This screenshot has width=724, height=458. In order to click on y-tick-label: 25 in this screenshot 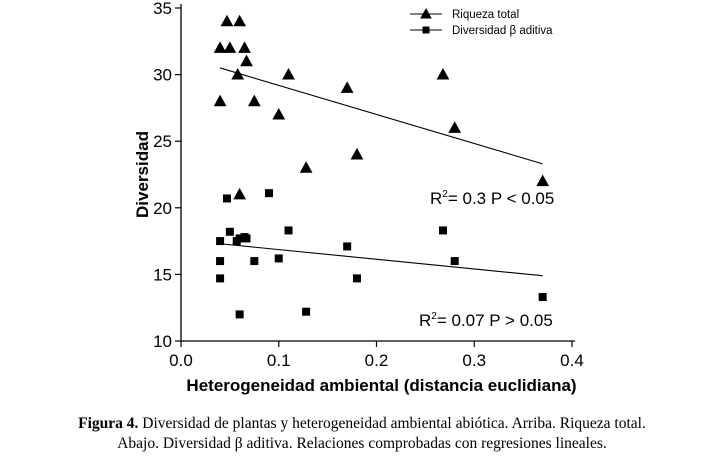, I will do `click(162, 141)`.